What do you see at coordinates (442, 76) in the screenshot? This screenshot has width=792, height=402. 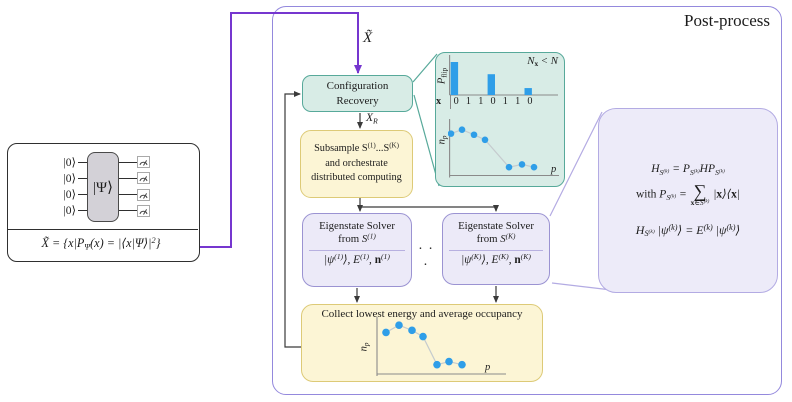 I see `pflip-ylabel: Pflip` at bounding box center [442, 76].